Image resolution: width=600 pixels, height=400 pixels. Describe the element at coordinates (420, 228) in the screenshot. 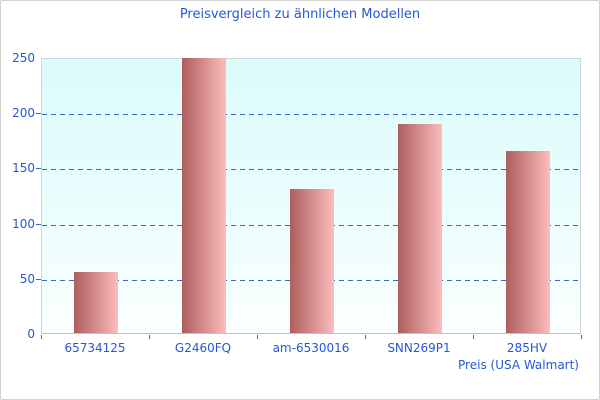

I see `bar-SNN269P1` at that location.